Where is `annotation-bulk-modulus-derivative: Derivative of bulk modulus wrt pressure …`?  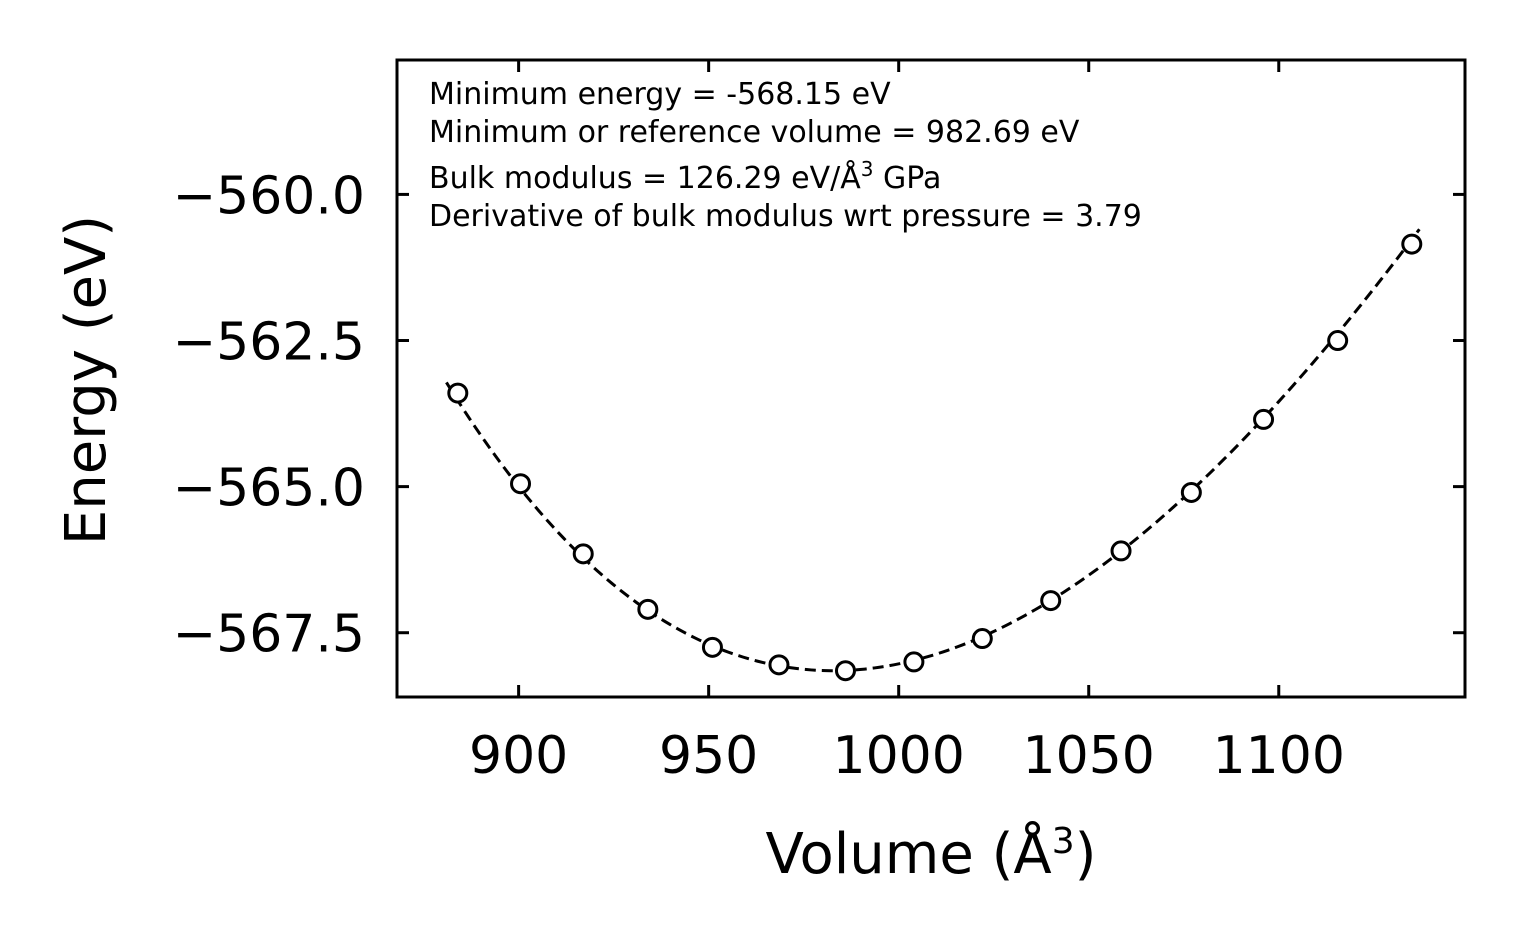 annotation-bulk-modulus-derivative: Derivative of bulk modulus wrt pressure … is located at coordinates (785, 216).